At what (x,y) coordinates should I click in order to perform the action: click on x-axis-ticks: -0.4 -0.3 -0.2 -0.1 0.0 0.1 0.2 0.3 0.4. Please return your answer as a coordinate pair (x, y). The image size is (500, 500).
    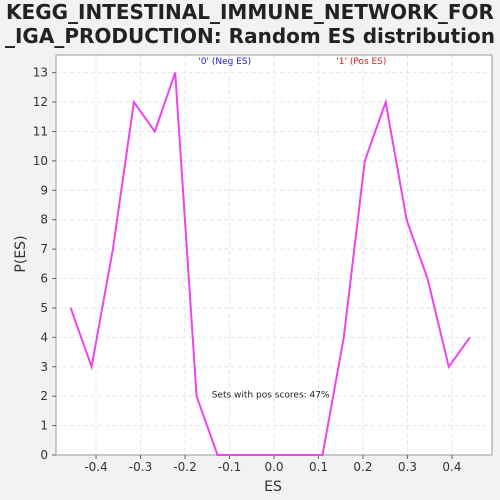
    Looking at the image, I should click on (273, 464).